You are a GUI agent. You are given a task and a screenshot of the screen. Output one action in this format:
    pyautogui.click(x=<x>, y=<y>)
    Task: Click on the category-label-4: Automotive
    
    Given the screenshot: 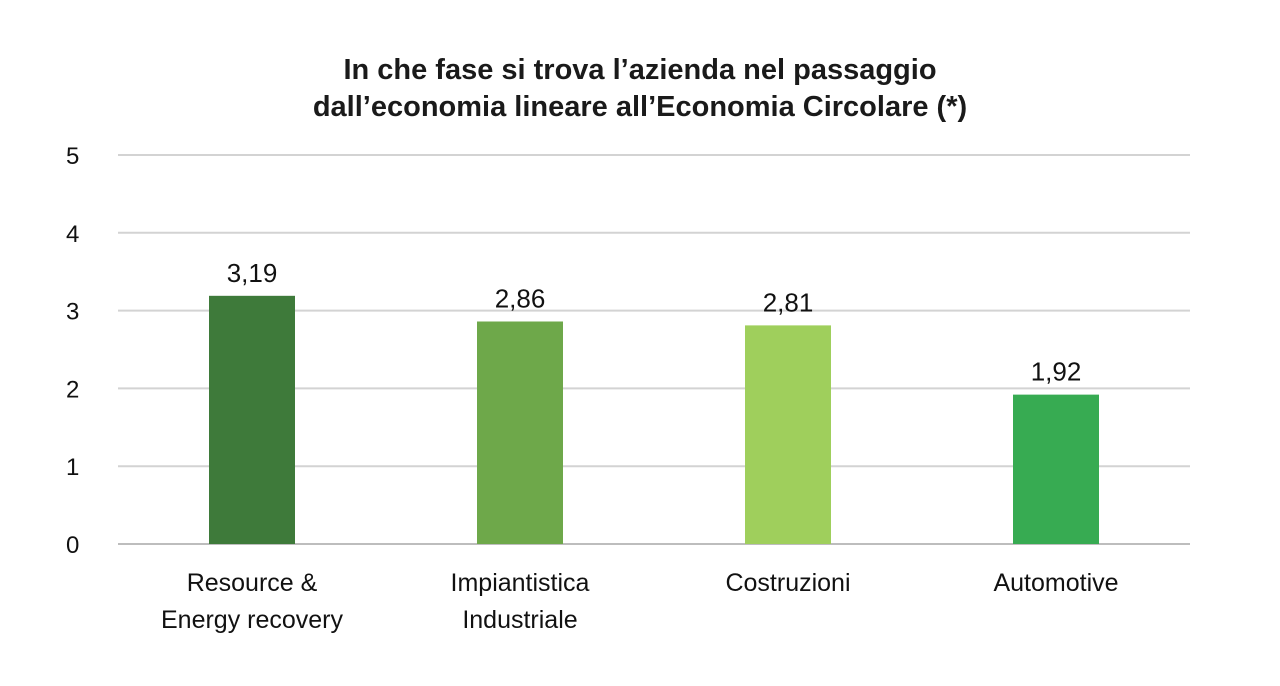 What is the action you would take?
    pyautogui.click(x=1055, y=583)
    